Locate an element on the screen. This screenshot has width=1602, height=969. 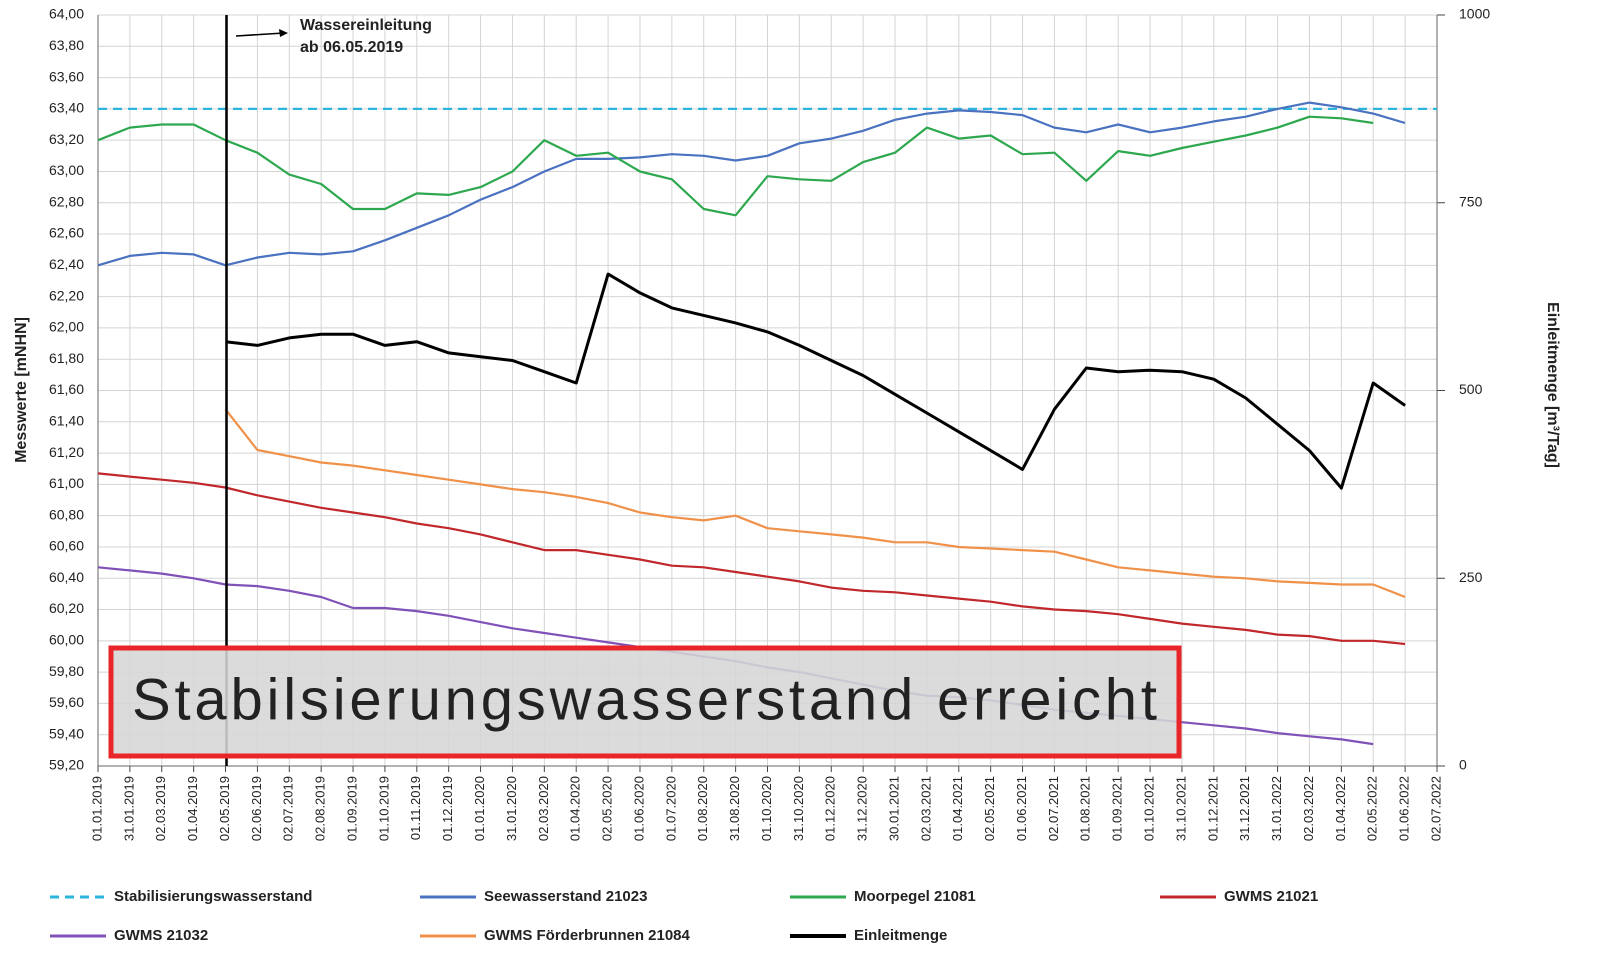
y-tick-label: 62,20 is located at coordinates (66, 295).